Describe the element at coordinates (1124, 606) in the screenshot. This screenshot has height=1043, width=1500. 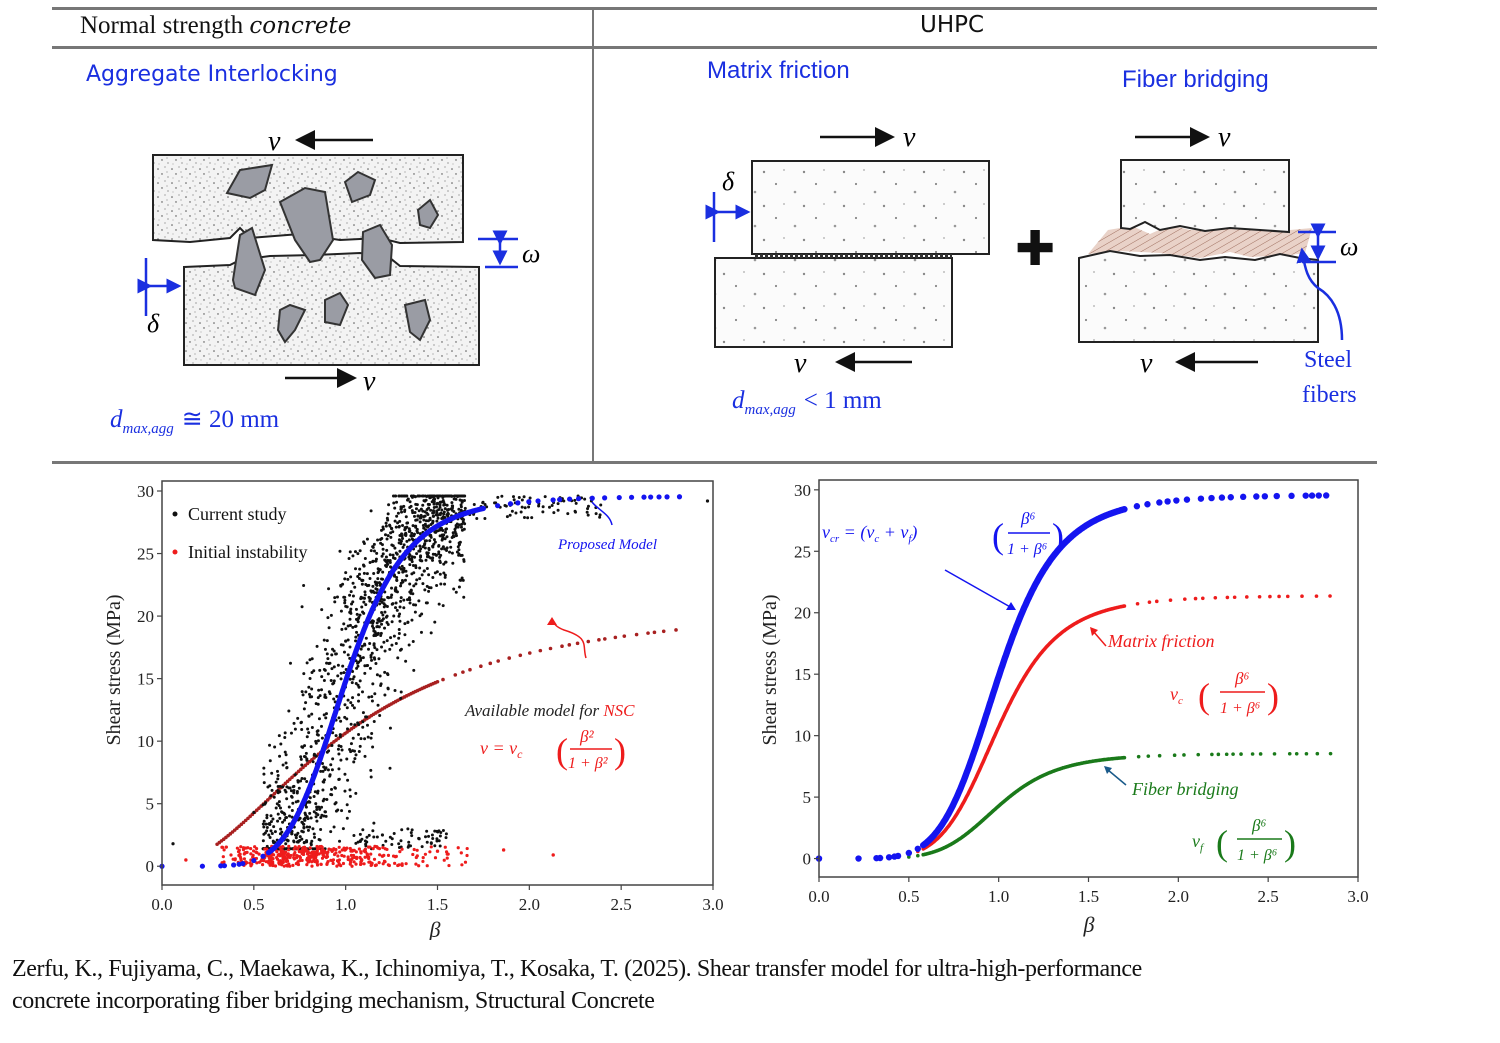
I see `matrix-friction-point` at that location.